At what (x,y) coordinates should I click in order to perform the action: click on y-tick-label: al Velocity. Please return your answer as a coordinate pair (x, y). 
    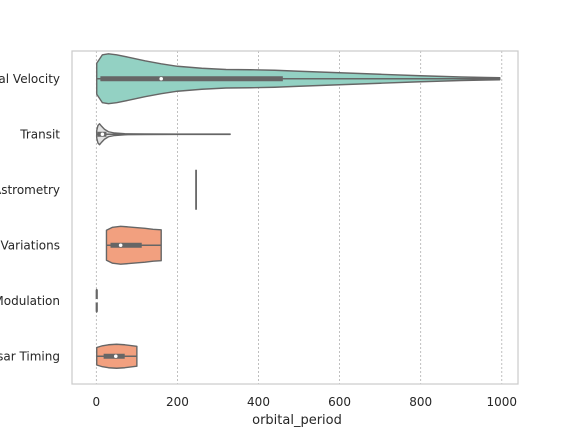
    Looking at the image, I should click on (30, 79).